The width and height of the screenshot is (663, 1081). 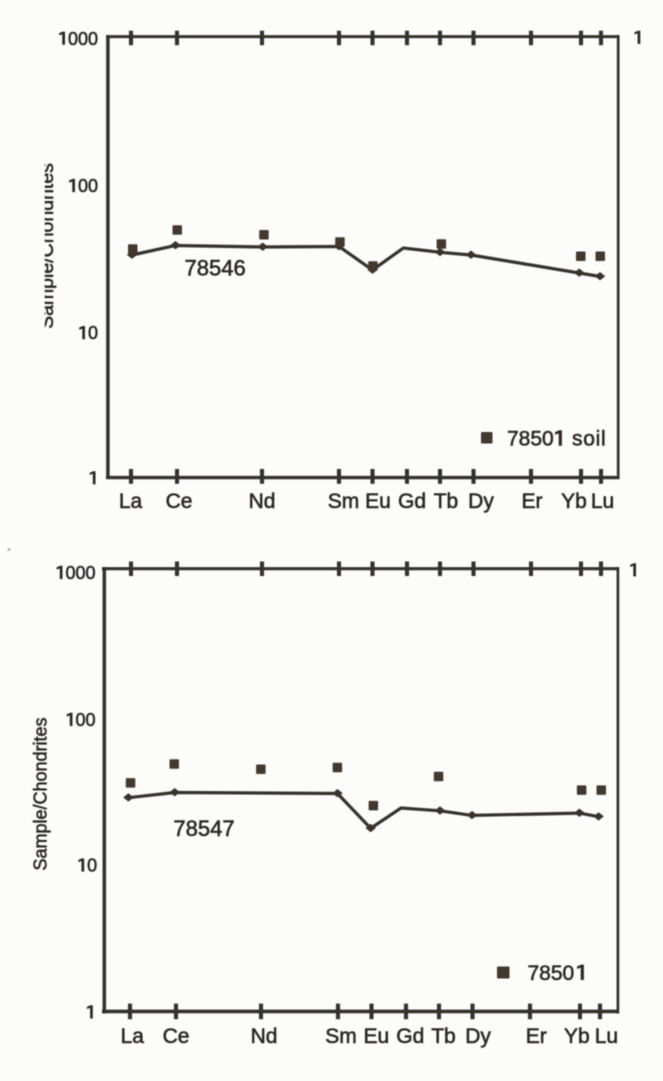 What do you see at coordinates (203, 828) in the screenshot?
I see `svg-text: 78547` at bounding box center [203, 828].